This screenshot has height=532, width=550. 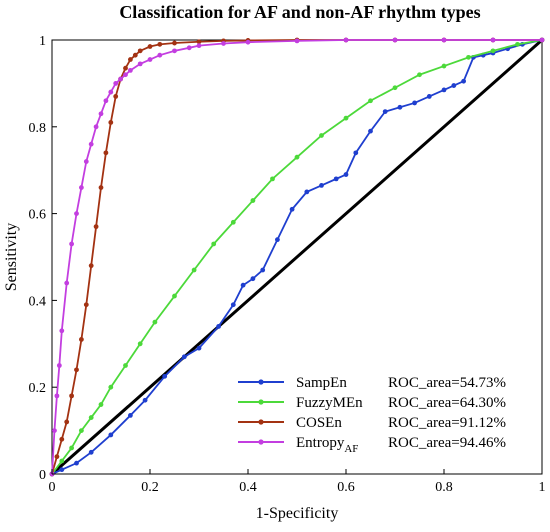 What do you see at coordinates (52, 487) in the screenshot?
I see `x-tick-label: 0` at bounding box center [52, 487].